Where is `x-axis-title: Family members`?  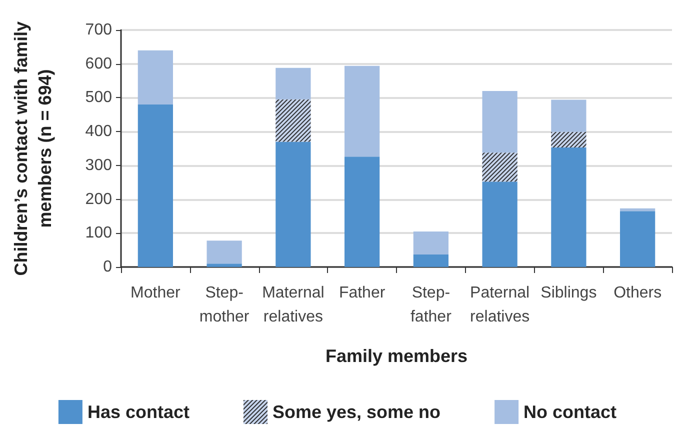
x-axis-title: Family members is located at coordinates (396, 356).